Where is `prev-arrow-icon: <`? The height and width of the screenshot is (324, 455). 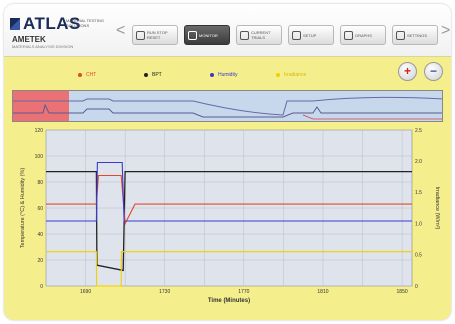 prev-arrow-icon: < is located at coordinates (121, 30).